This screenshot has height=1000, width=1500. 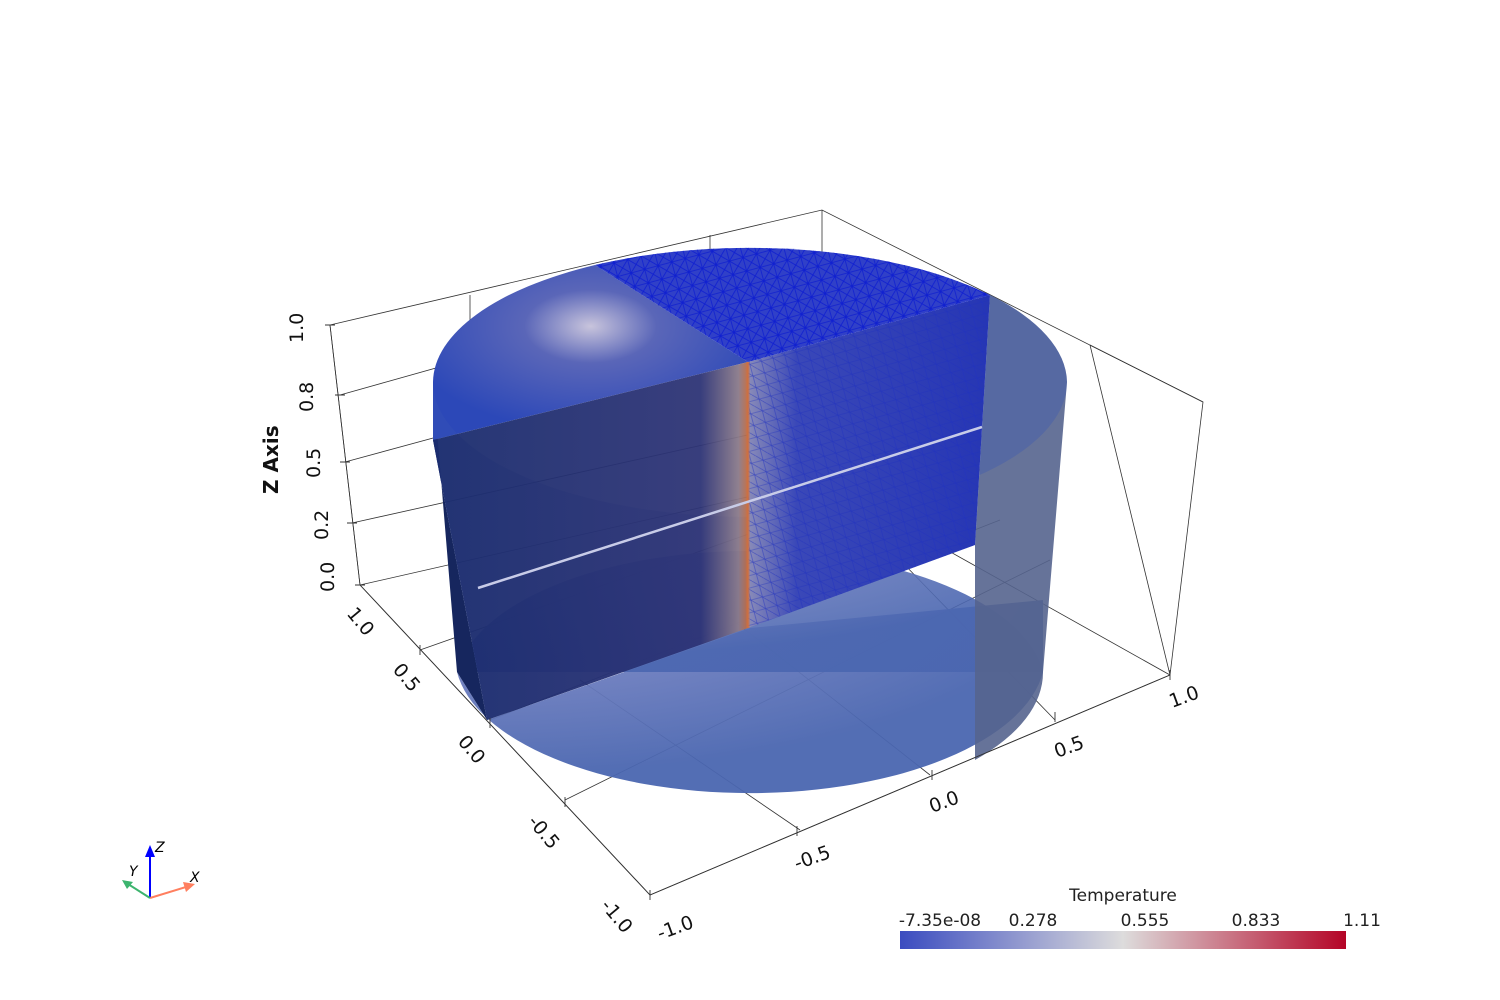 I want to click on svg-text: X, so click(x=194, y=878).